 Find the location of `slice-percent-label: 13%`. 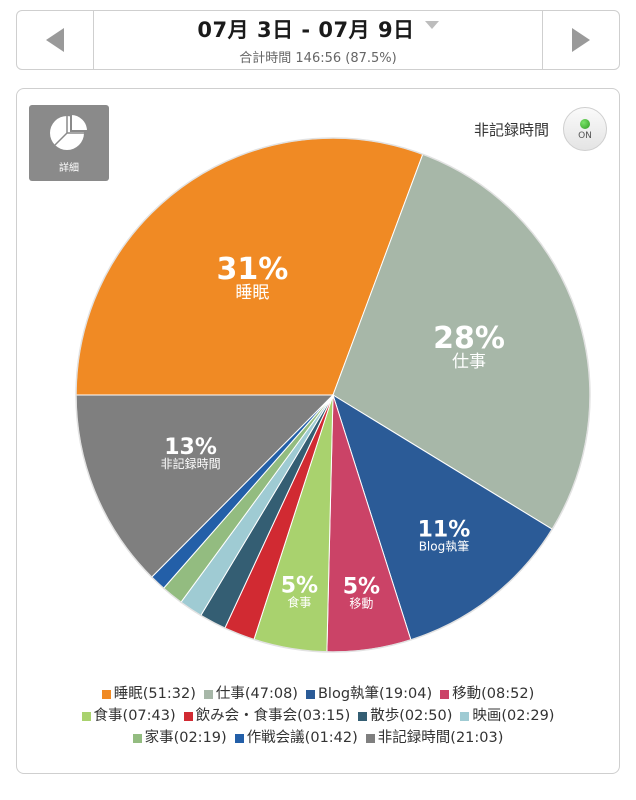

slice-percent-label: 13% is located at coordinates (190, 447).